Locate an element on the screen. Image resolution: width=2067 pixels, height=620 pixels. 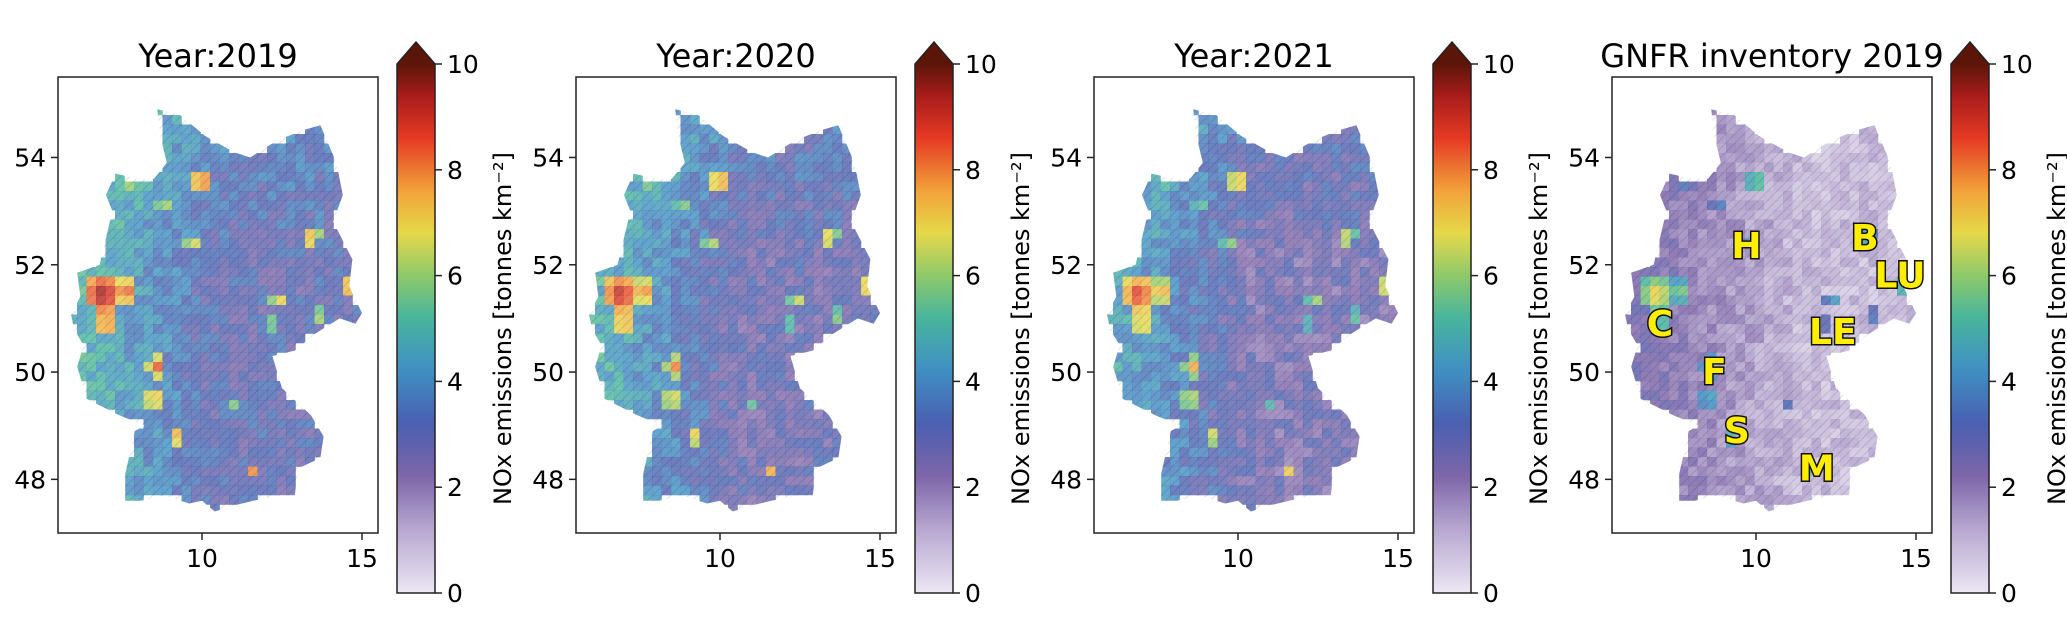
city-label-h: H is located at coordinates (1746, 246).